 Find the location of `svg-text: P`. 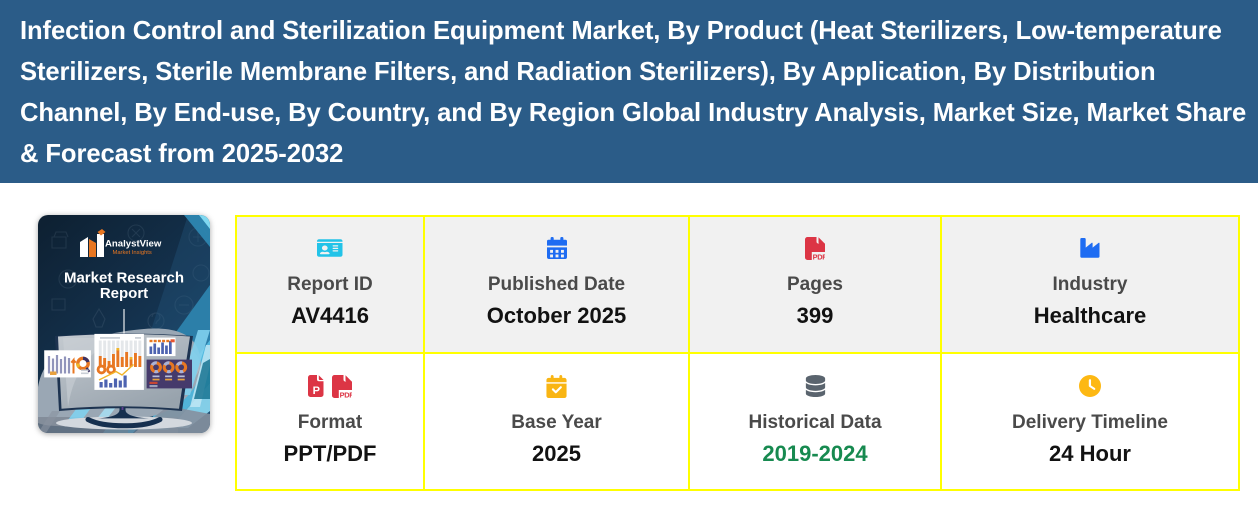

svg-text: P is located at coordinates (316, 391).